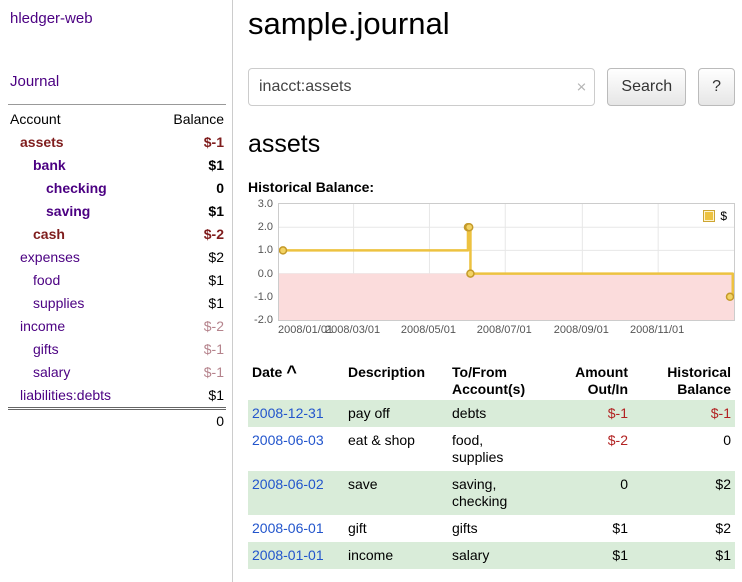  Describe the element at coordinates (716, 87) in the screenshot. I see `help-button: ?` at that location.